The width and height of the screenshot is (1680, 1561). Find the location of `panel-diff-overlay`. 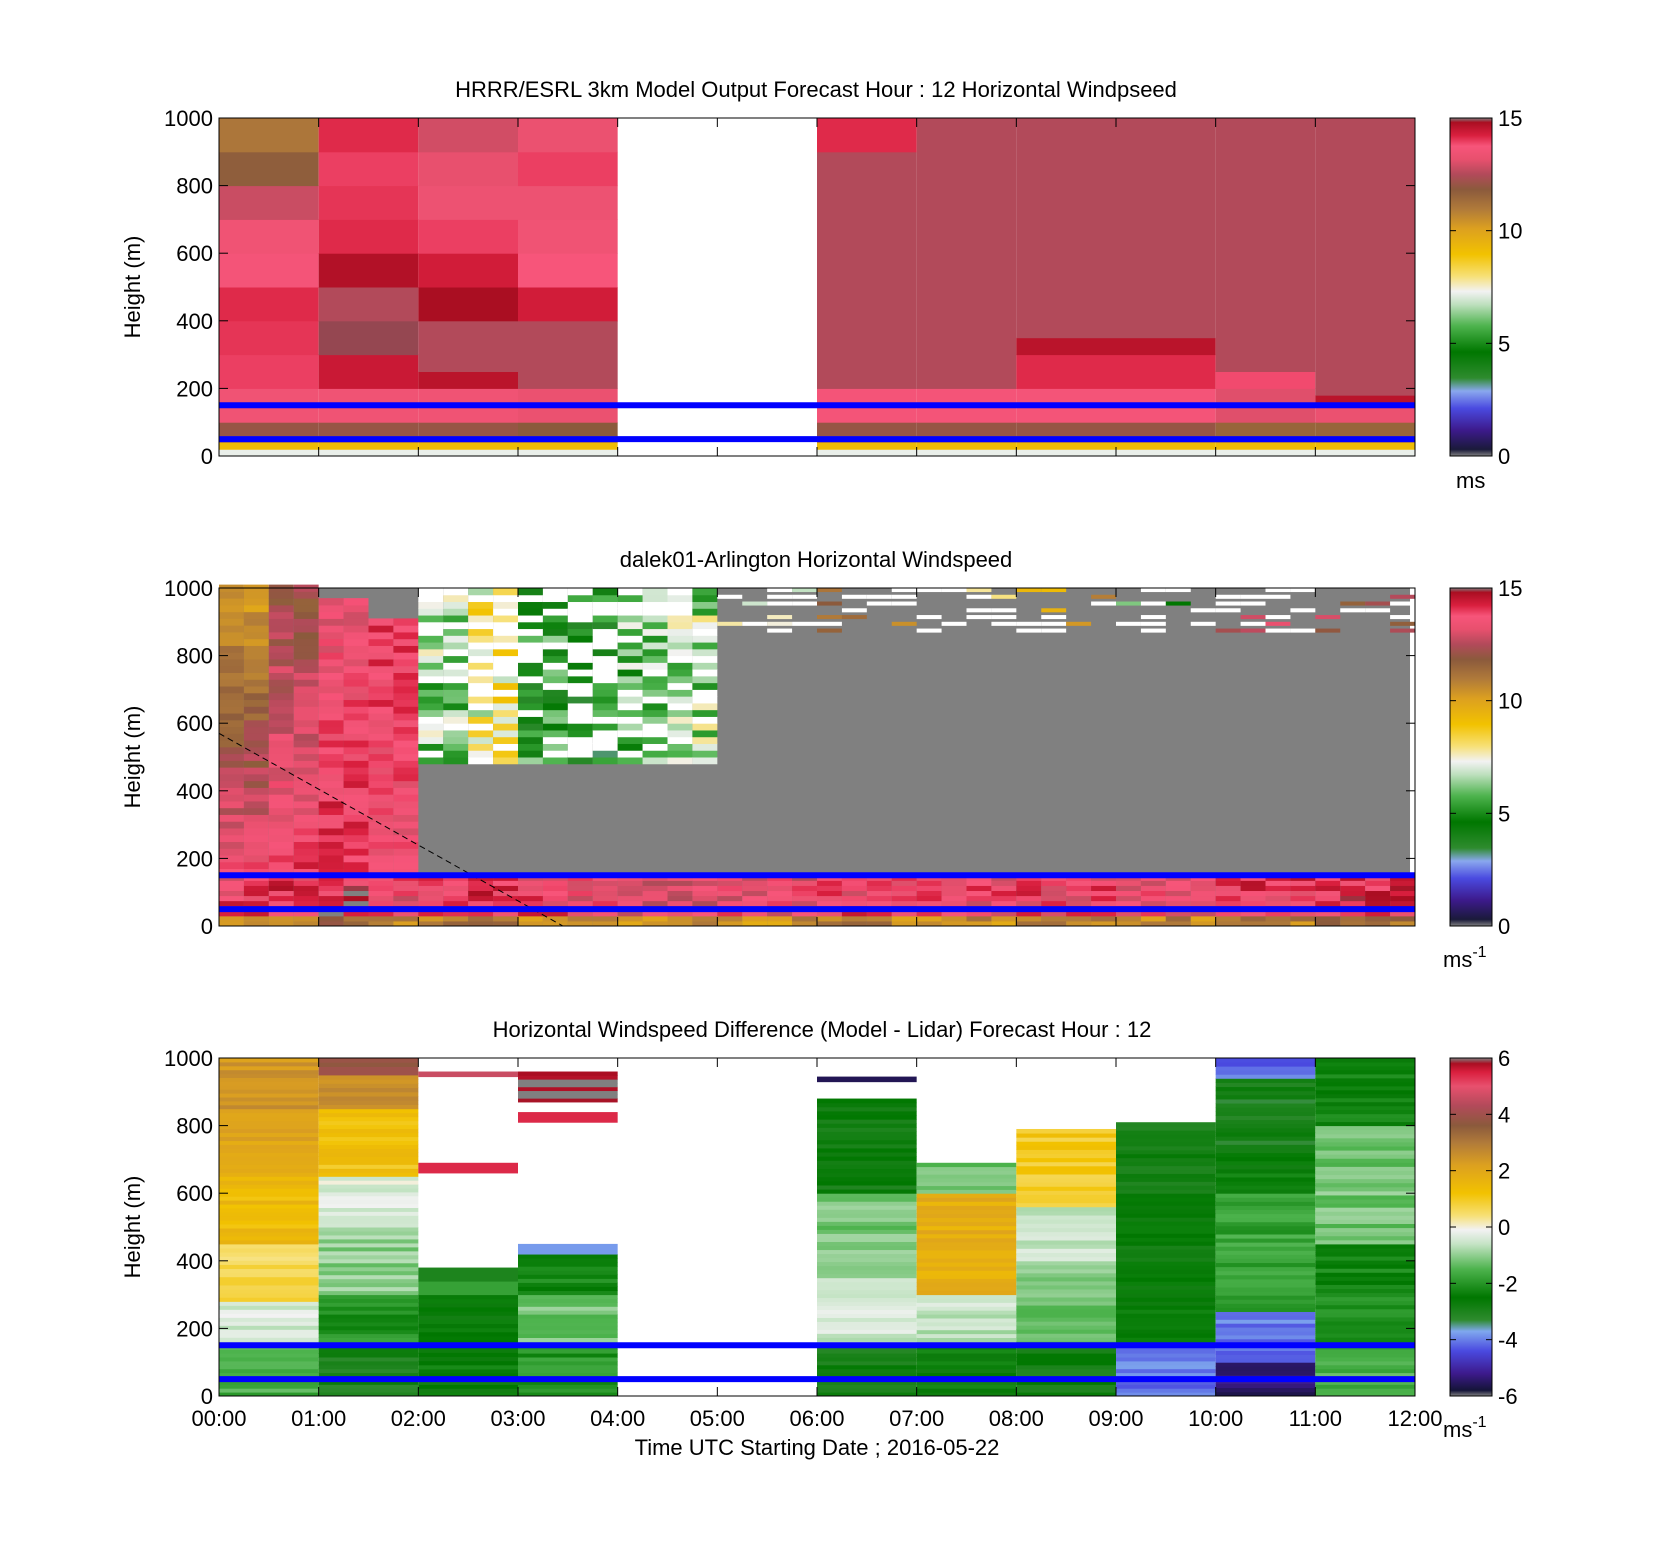

panel-diff-overlay is located at coordinates (817, 1362).